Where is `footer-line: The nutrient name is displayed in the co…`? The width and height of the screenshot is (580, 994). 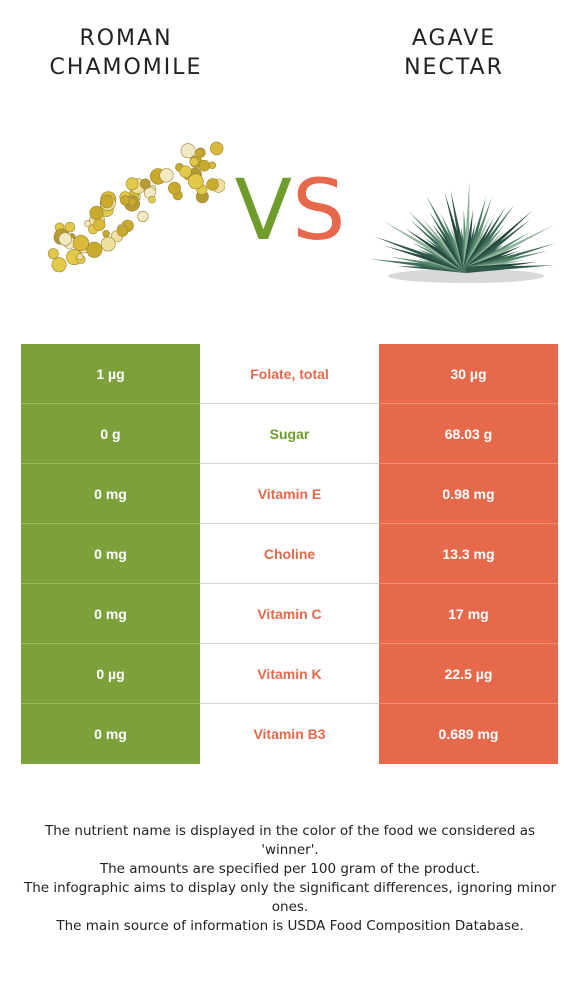 footer-line: The nutrient name is displayed in the co… is located at coordinates (290, 840).